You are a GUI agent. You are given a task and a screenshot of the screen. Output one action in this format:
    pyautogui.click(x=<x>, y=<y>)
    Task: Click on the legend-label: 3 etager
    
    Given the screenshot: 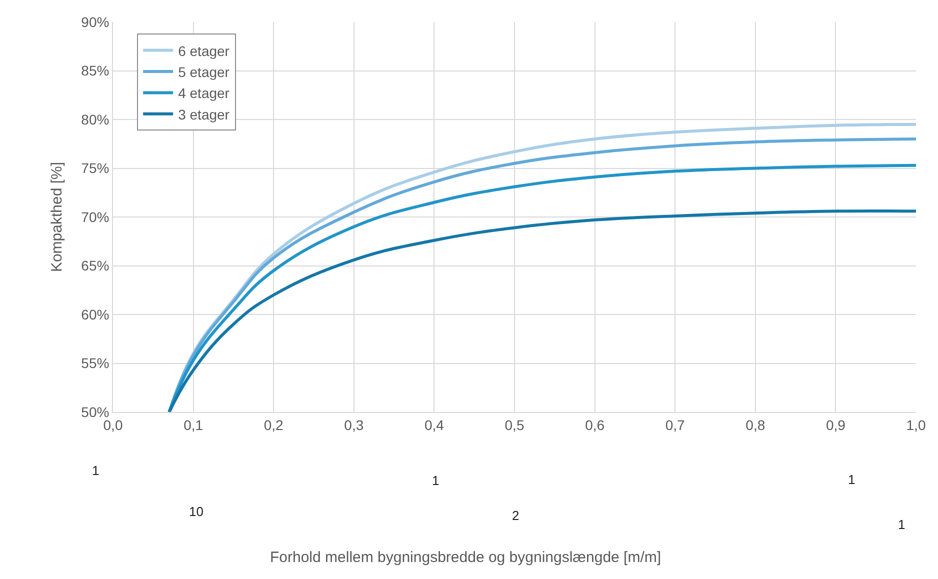 What is the action you would take?
    pyautogui.click(x=204, y=114)
    